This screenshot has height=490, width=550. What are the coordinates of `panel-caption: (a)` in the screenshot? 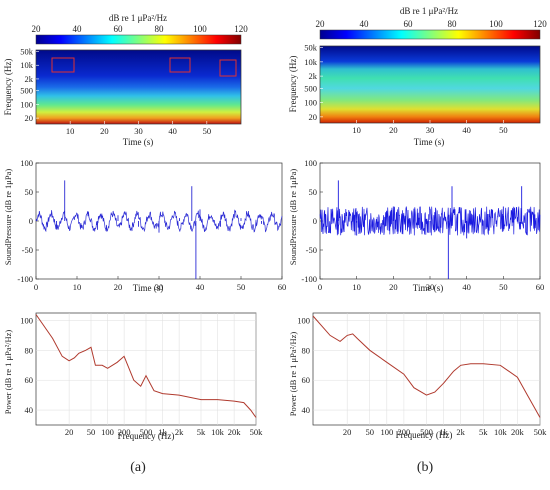 It's located at (138, 467).